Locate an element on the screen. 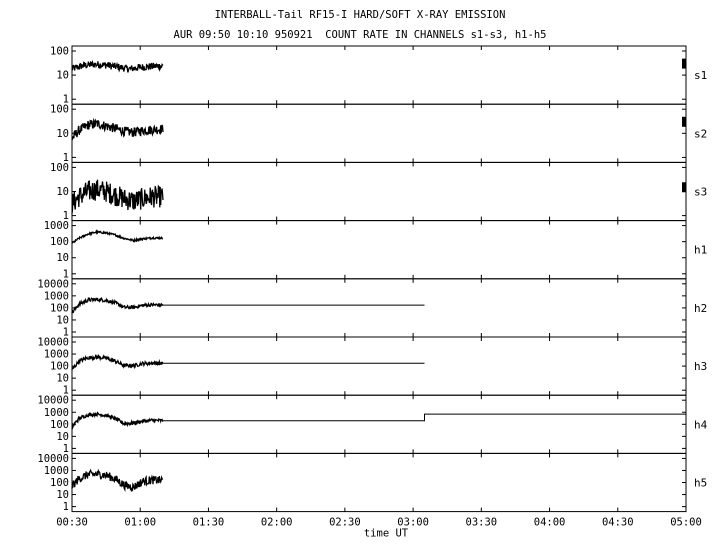  x-tick-label: 04:30 is located at coordinates (618, 523).